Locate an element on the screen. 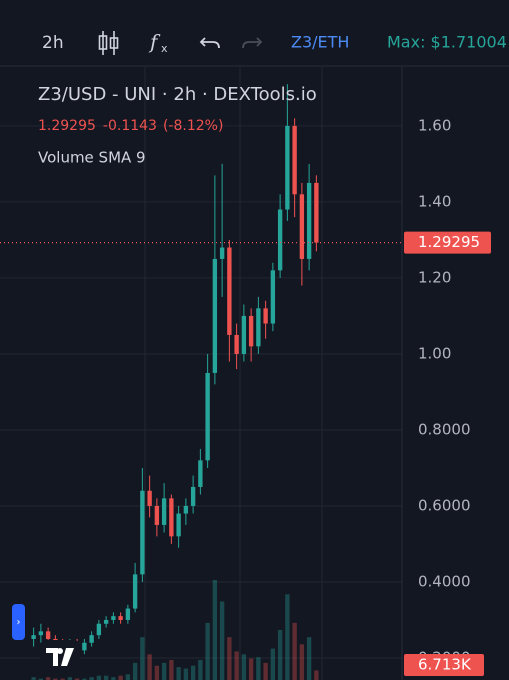  y-tick-label: 1.20 is located at coordinates (434, 277).